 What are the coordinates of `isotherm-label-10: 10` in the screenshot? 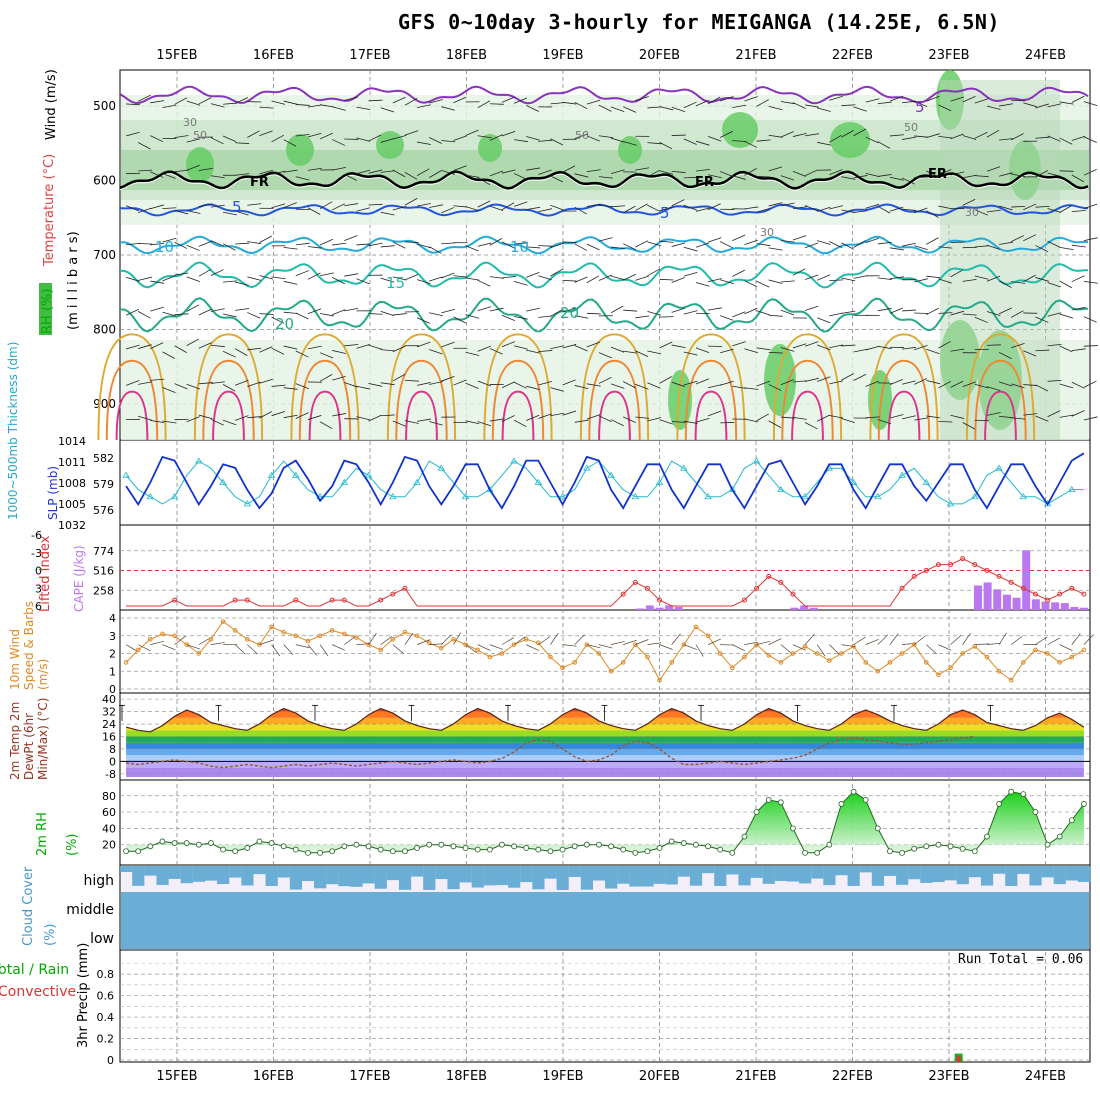 It's located at (164, 247).